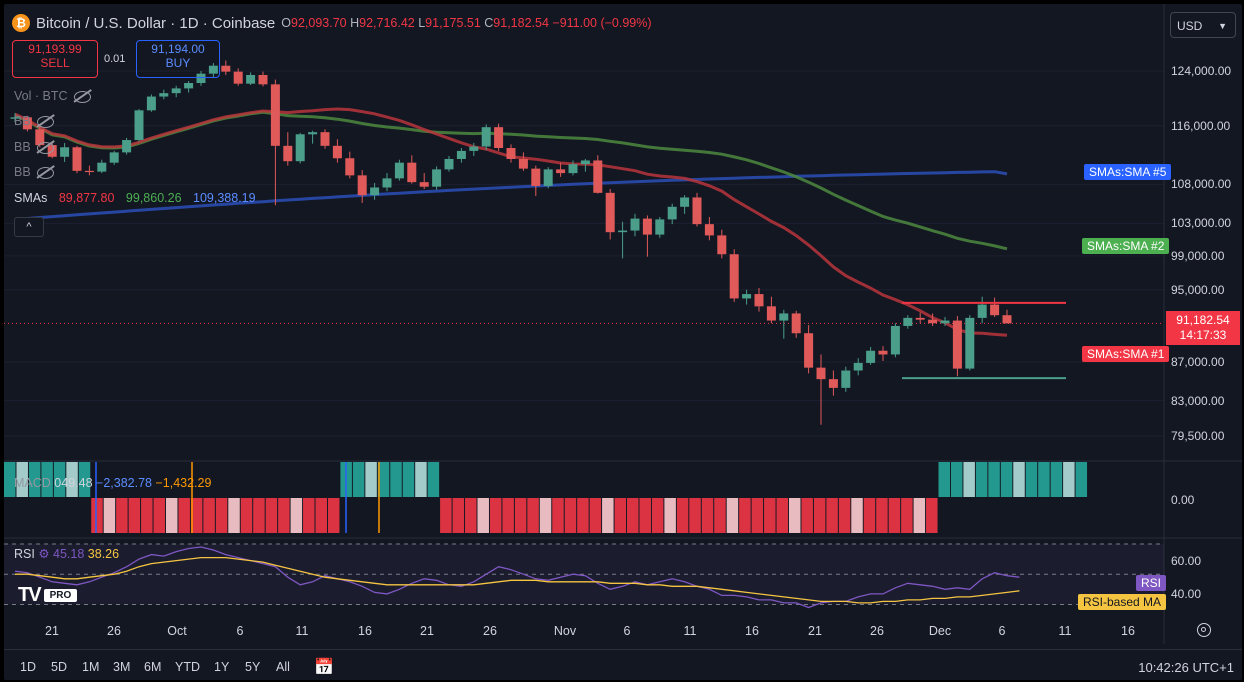 This screenshot has height=682, width=1244. I want to click on range-button-6m: 6M, so click(153, 667).